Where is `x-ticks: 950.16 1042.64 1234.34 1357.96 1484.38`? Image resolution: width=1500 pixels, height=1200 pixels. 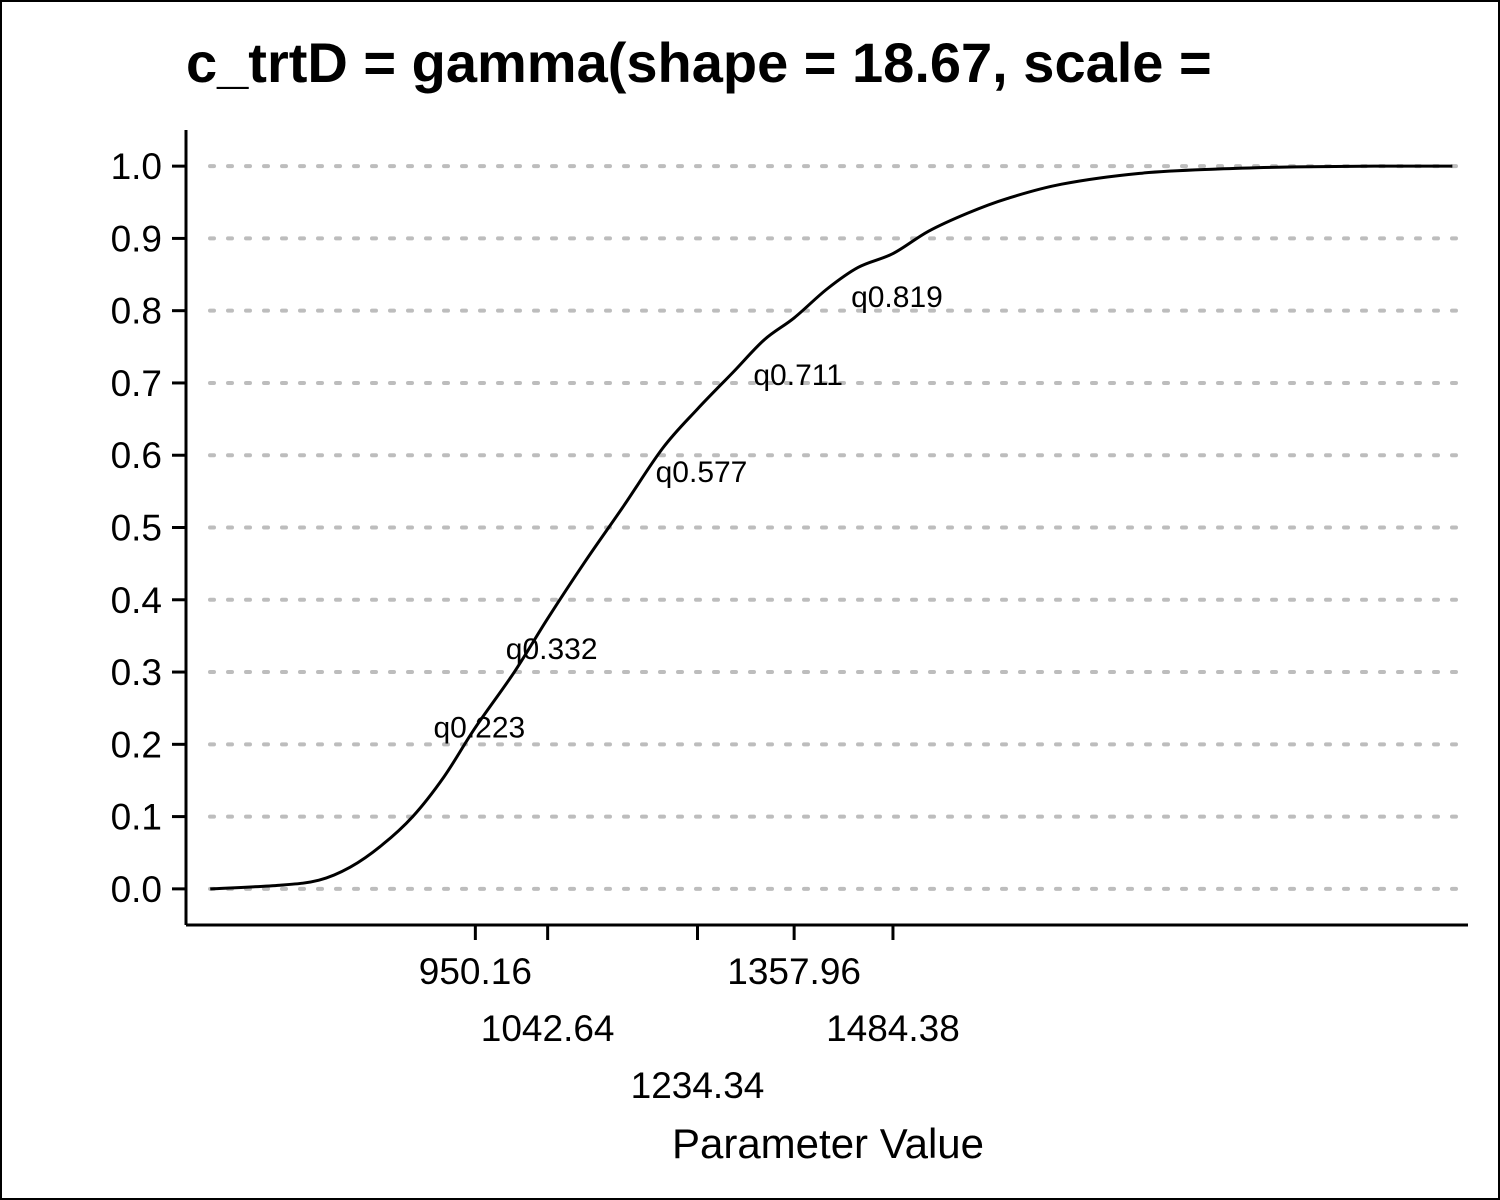
x-ticks: 950.16 1042.64 1234.34 1357.96 1484.38 is located at coordinates (689, 1015).